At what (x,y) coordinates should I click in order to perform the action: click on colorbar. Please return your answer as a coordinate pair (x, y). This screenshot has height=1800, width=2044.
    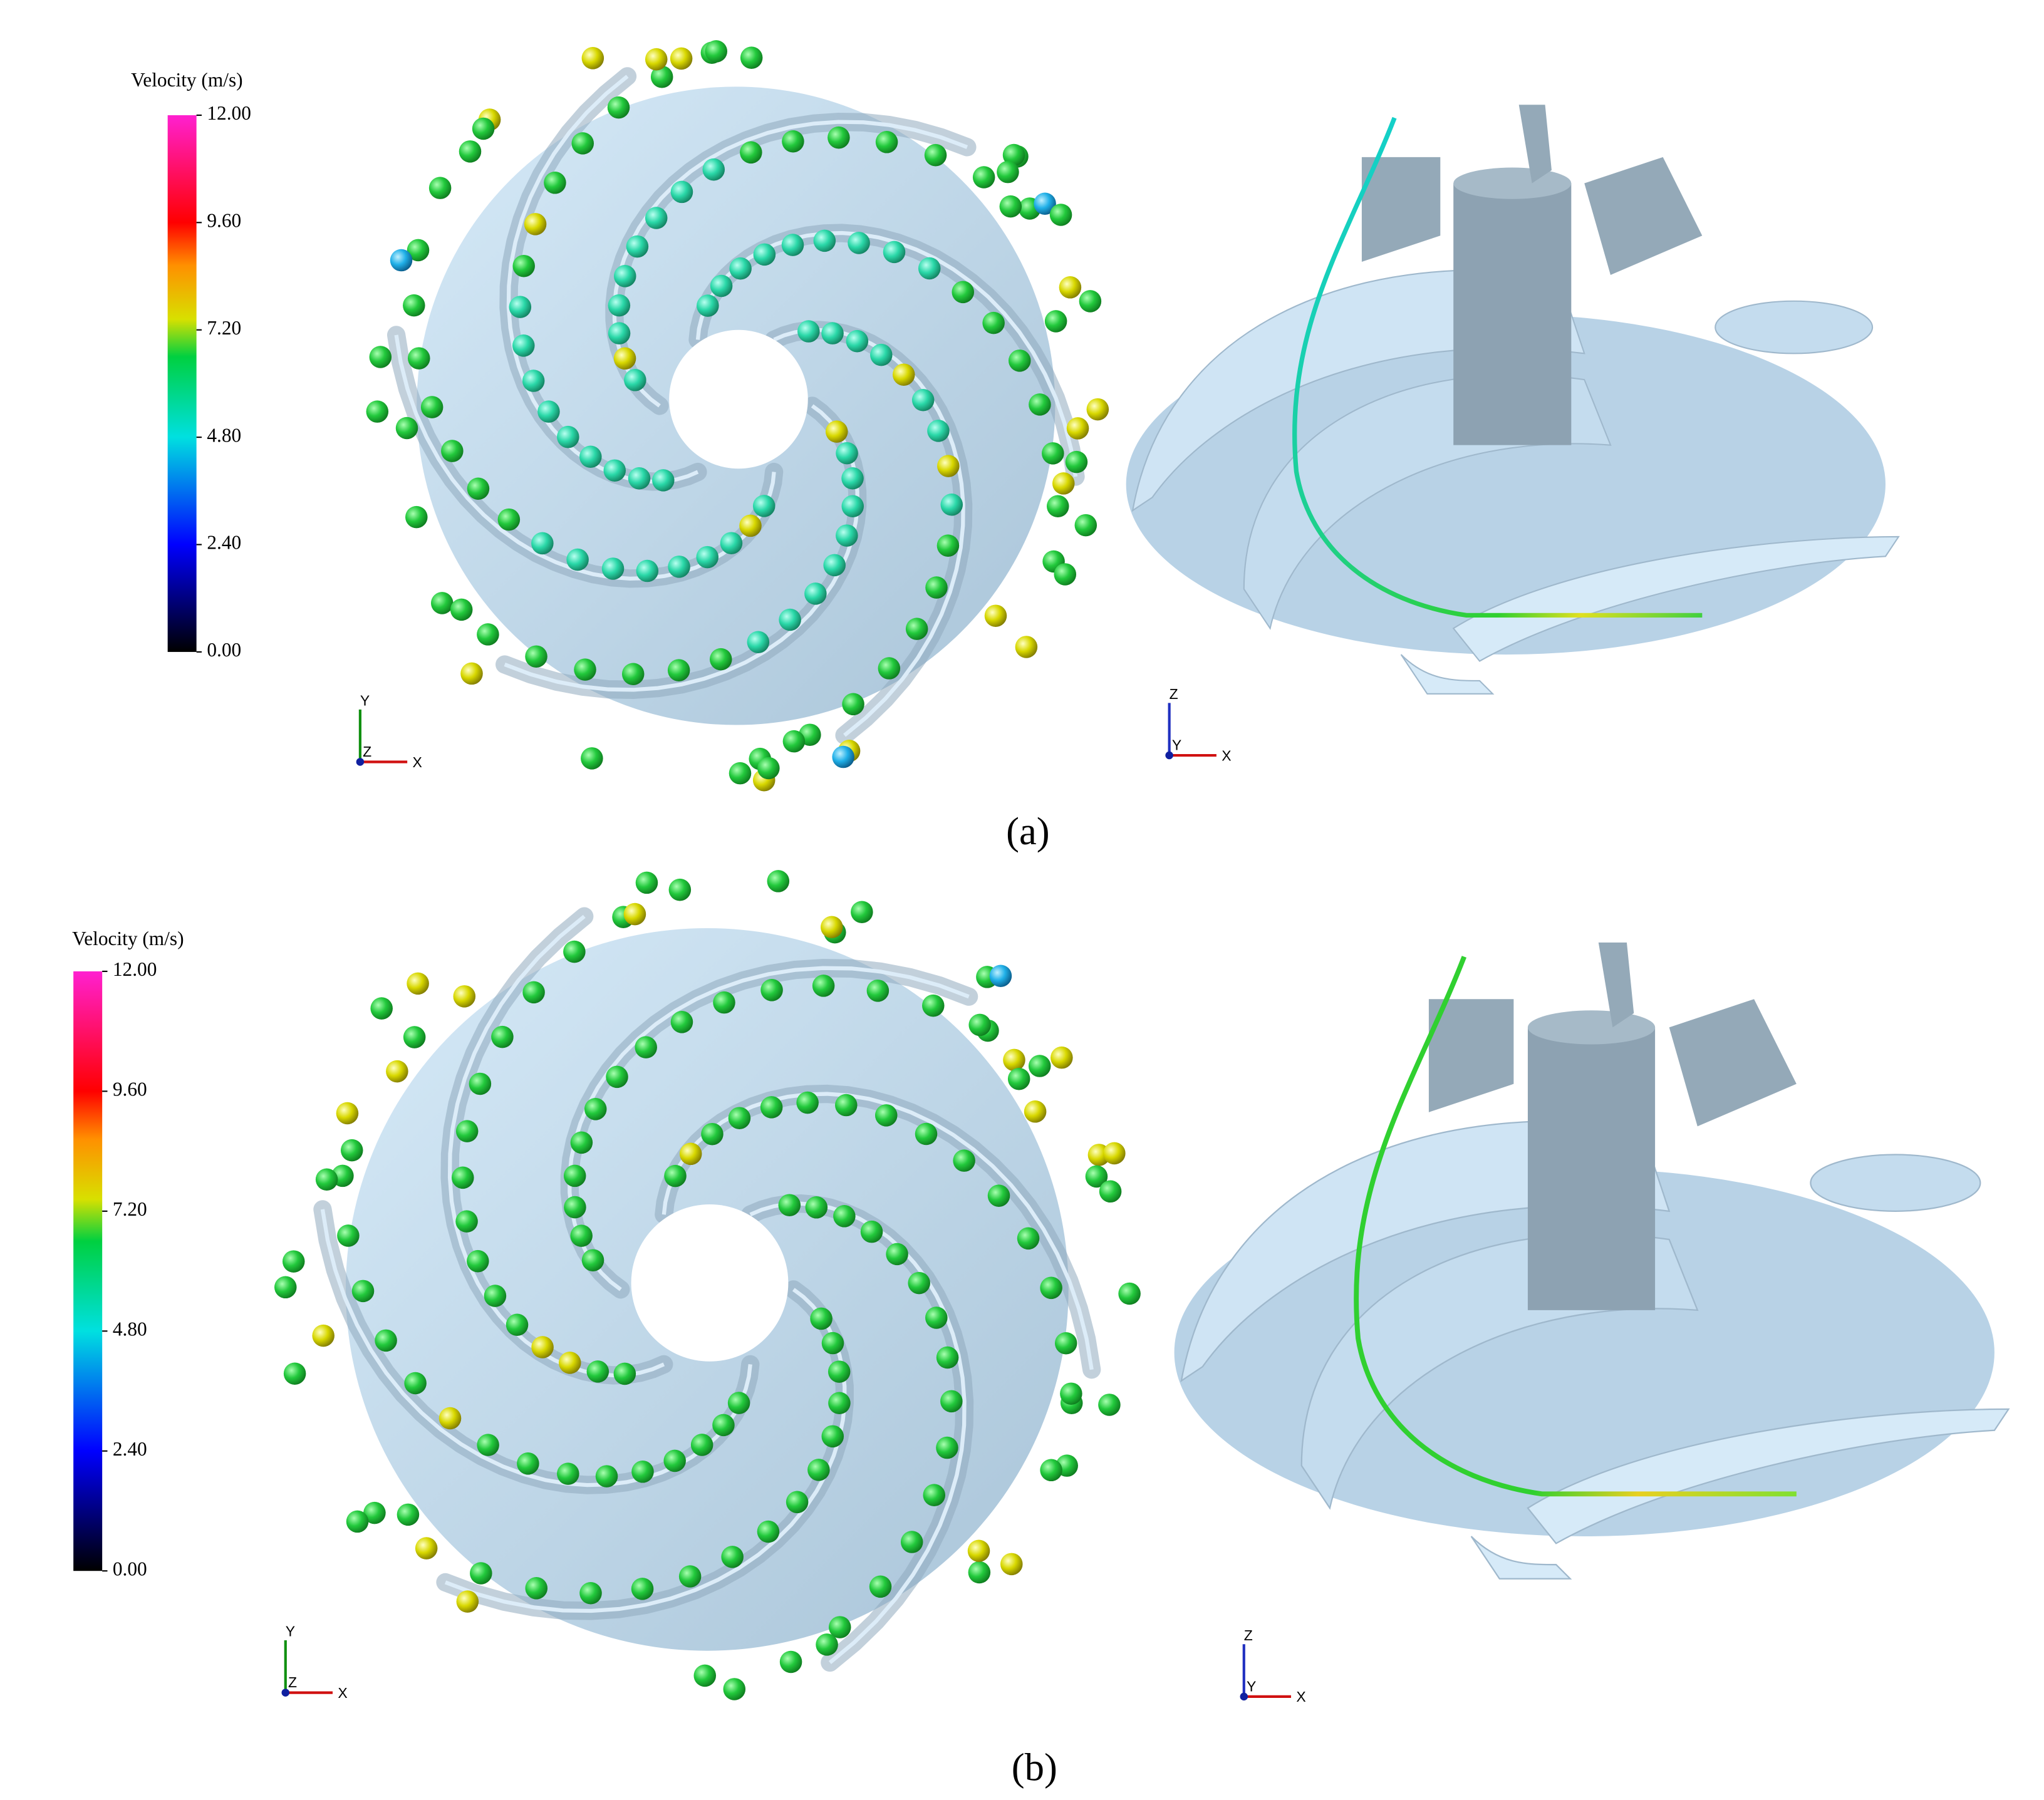
    Looking at the image, I should click on (182, 383).